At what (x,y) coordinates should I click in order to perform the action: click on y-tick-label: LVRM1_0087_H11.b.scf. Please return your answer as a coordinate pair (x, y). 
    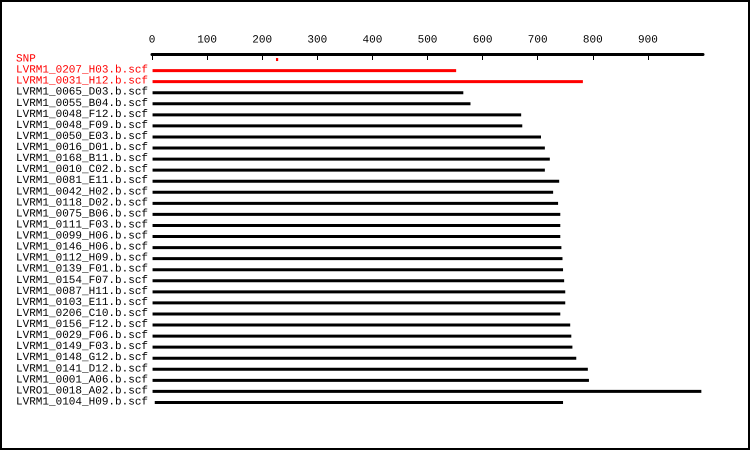
    Looking at the image, I should click on (82, 292).